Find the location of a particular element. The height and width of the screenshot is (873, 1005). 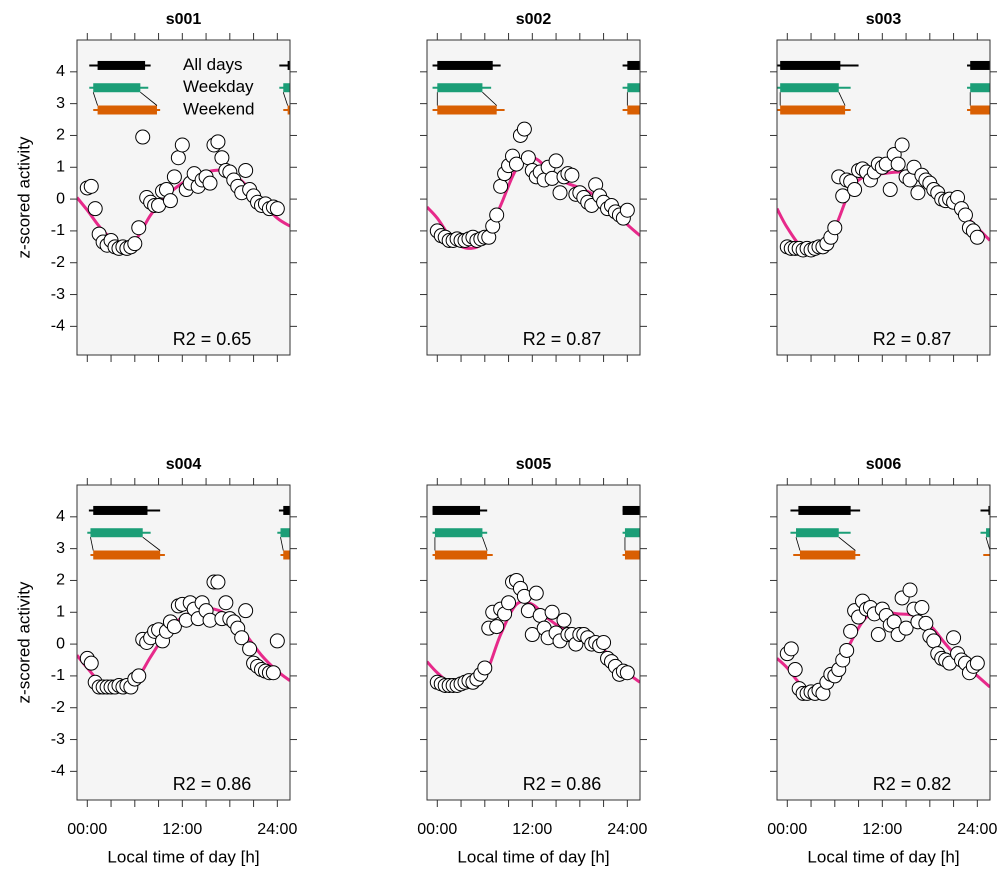

legend-label: Weekday is located at coordinates (218, 86).